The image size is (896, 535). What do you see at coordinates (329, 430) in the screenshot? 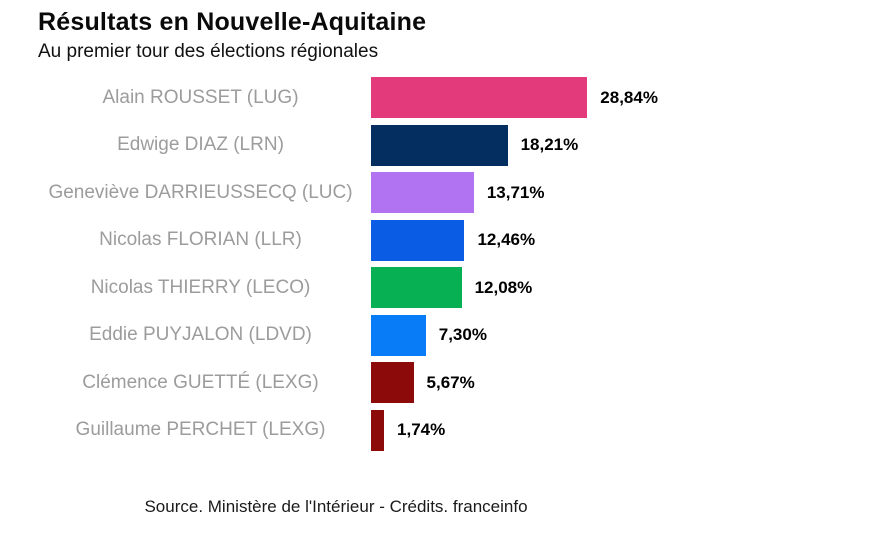
I see `bar-row: Guillaume PERCHET (LEXG) 1,74%` at bounding box center [329, 430].